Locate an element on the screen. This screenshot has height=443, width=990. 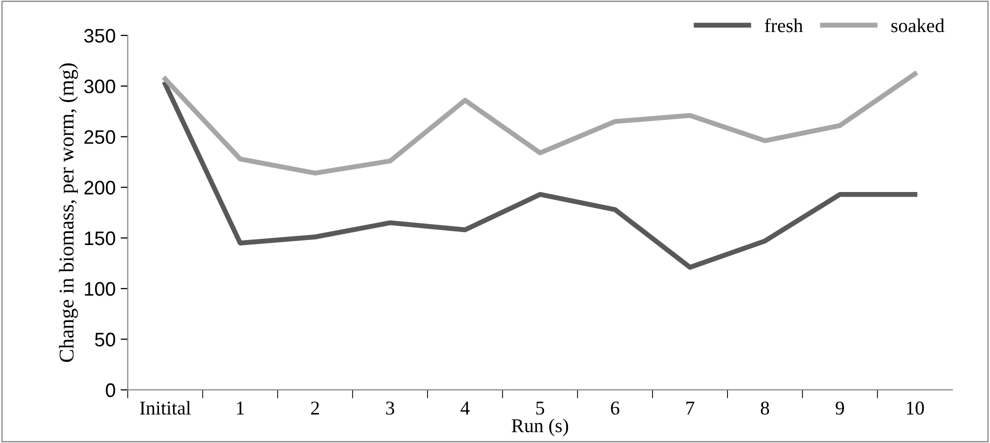
y-tick-label: 0 is located at coordinates (111, 390).